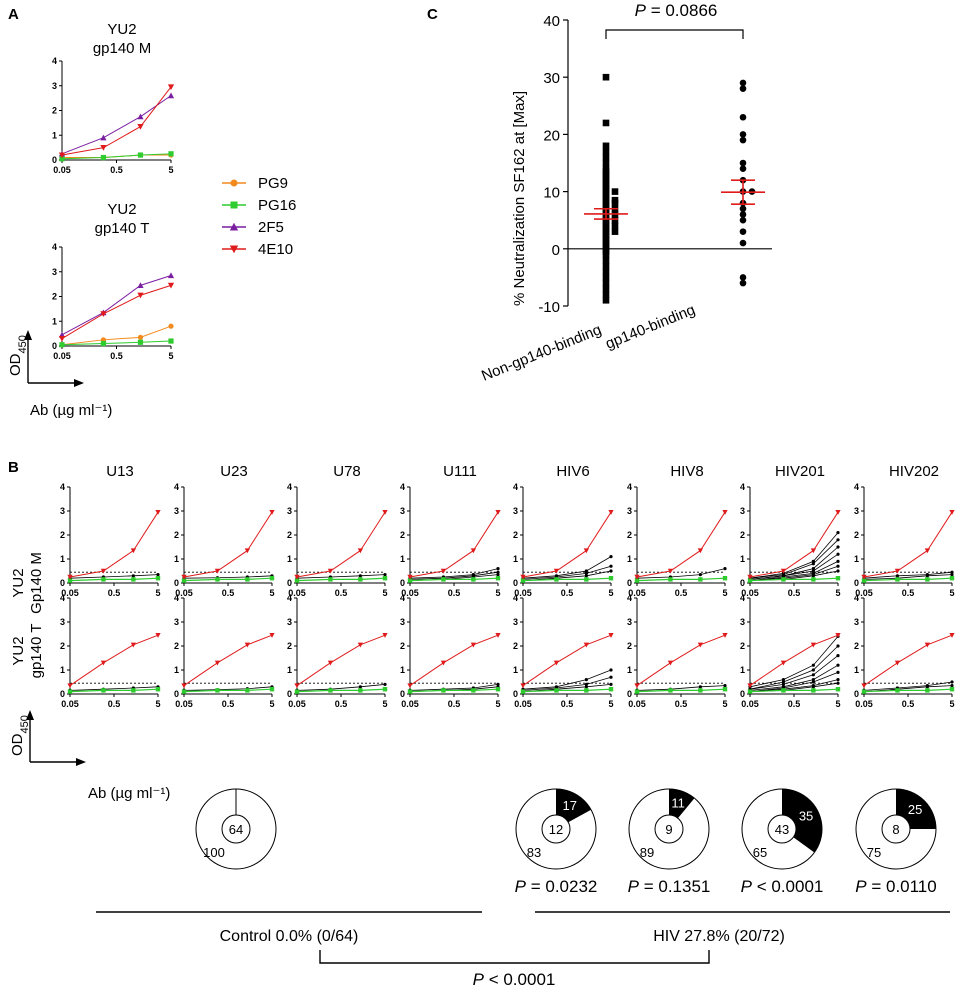  What do you see at coordinates (800, 471) in the screenshot?
I see `subject-title: HIV201` at bounding box center [800, 471].